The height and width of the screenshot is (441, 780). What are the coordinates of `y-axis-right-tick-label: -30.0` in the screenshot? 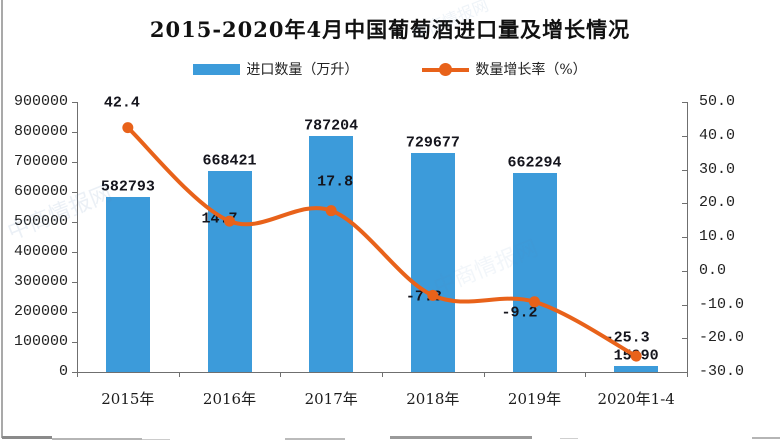 It's located at (722, 371).